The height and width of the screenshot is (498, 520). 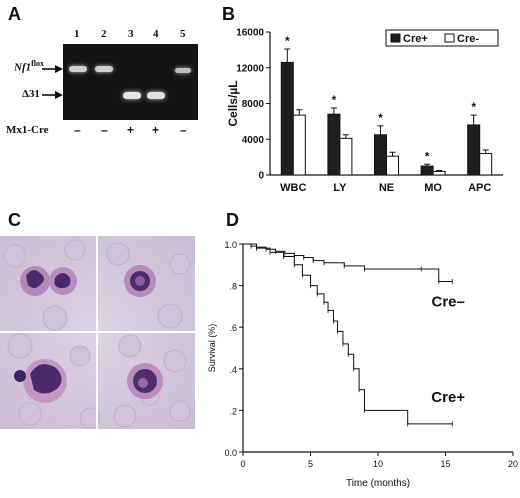 What do you see at coordinates (378, 483) in the screenshot?
I see `x-axis-label: Time (months)` at bounding box center [378, 483].